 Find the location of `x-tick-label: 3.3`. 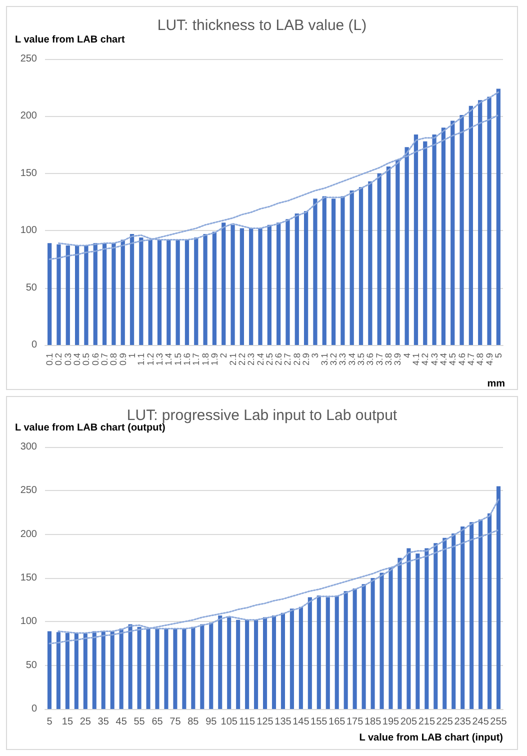

x-tick-label: 3.3 is located at coordinates (343, 359).